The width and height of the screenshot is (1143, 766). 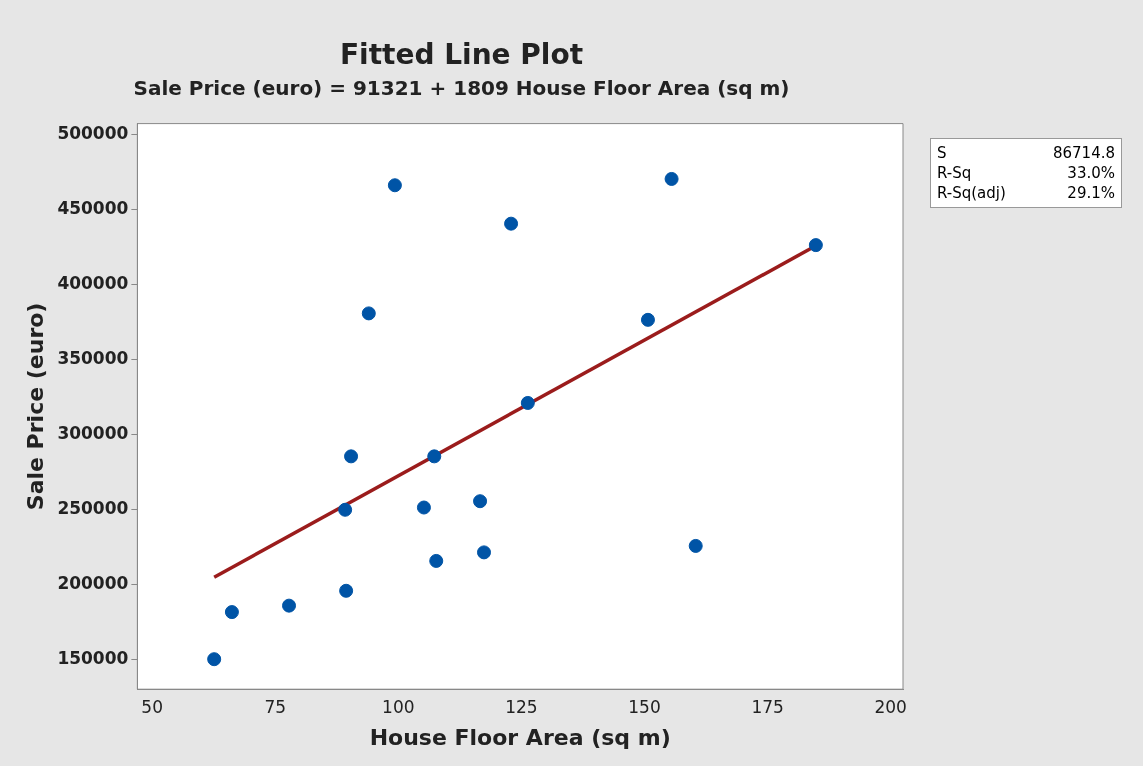 I want to click on x-tick-label: 100, so click(x=398, y=706).